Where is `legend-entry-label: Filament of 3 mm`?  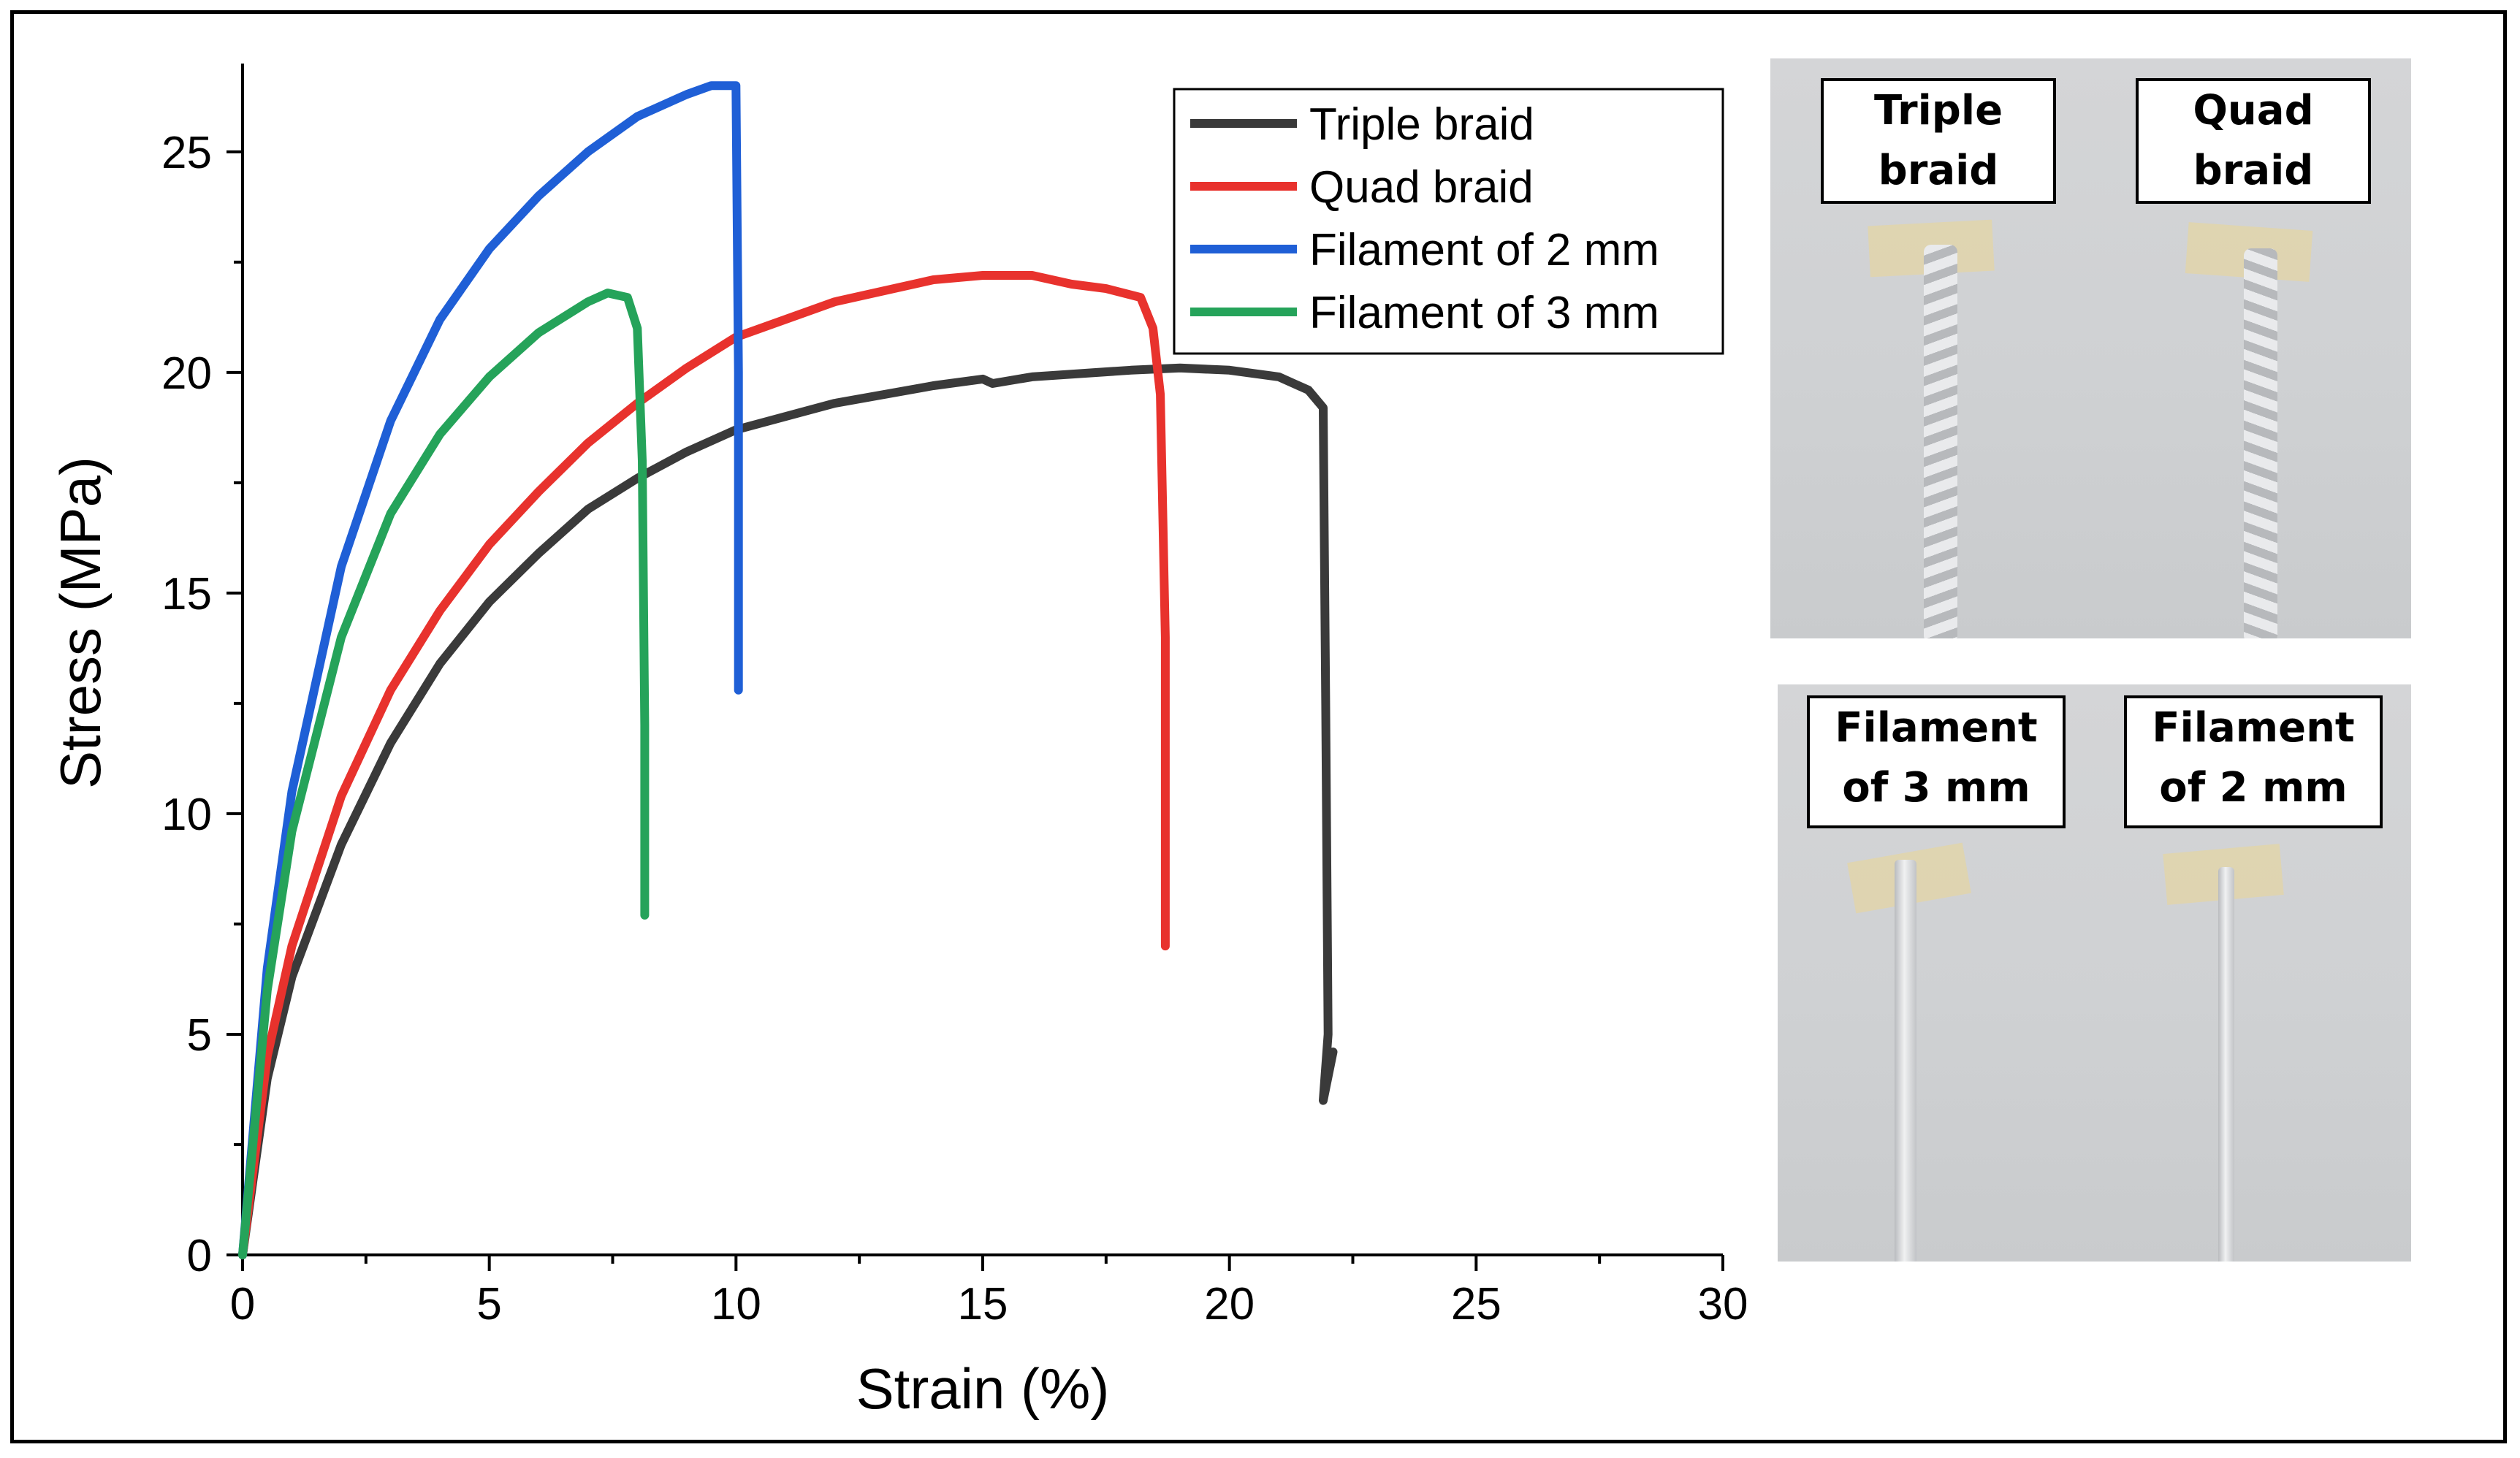 legend-entry-label: Filament of 3 mm is located at coordinates (1484, 313).